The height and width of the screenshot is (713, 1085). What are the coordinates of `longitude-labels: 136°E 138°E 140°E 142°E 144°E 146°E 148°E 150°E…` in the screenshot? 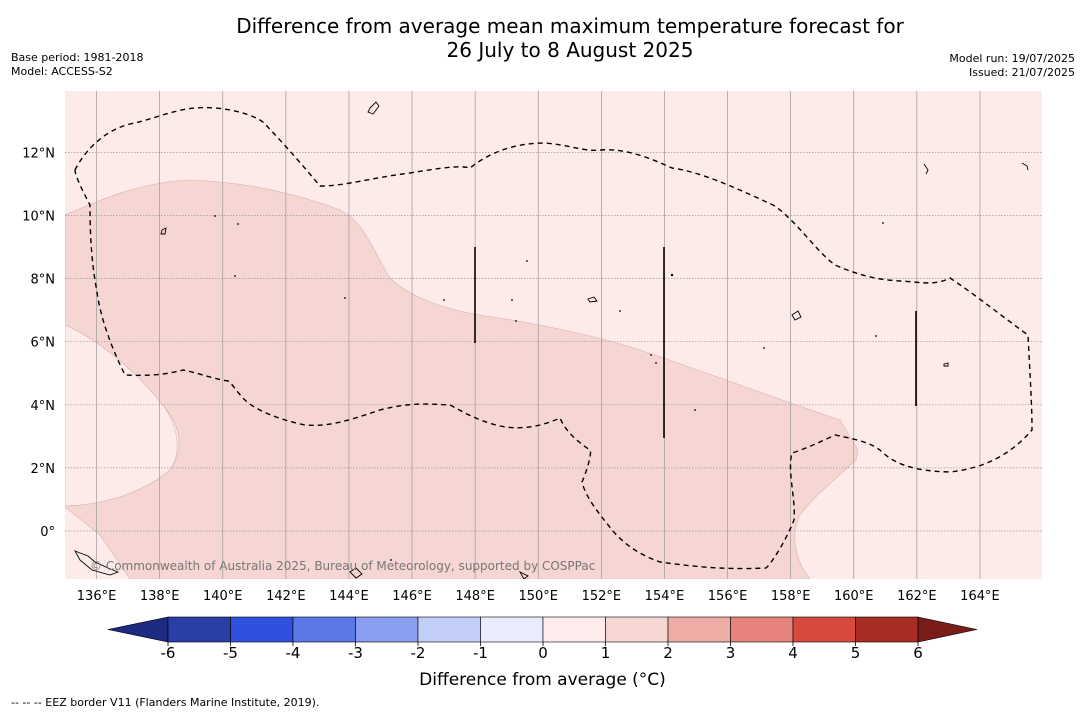 It's located at (538, 596).